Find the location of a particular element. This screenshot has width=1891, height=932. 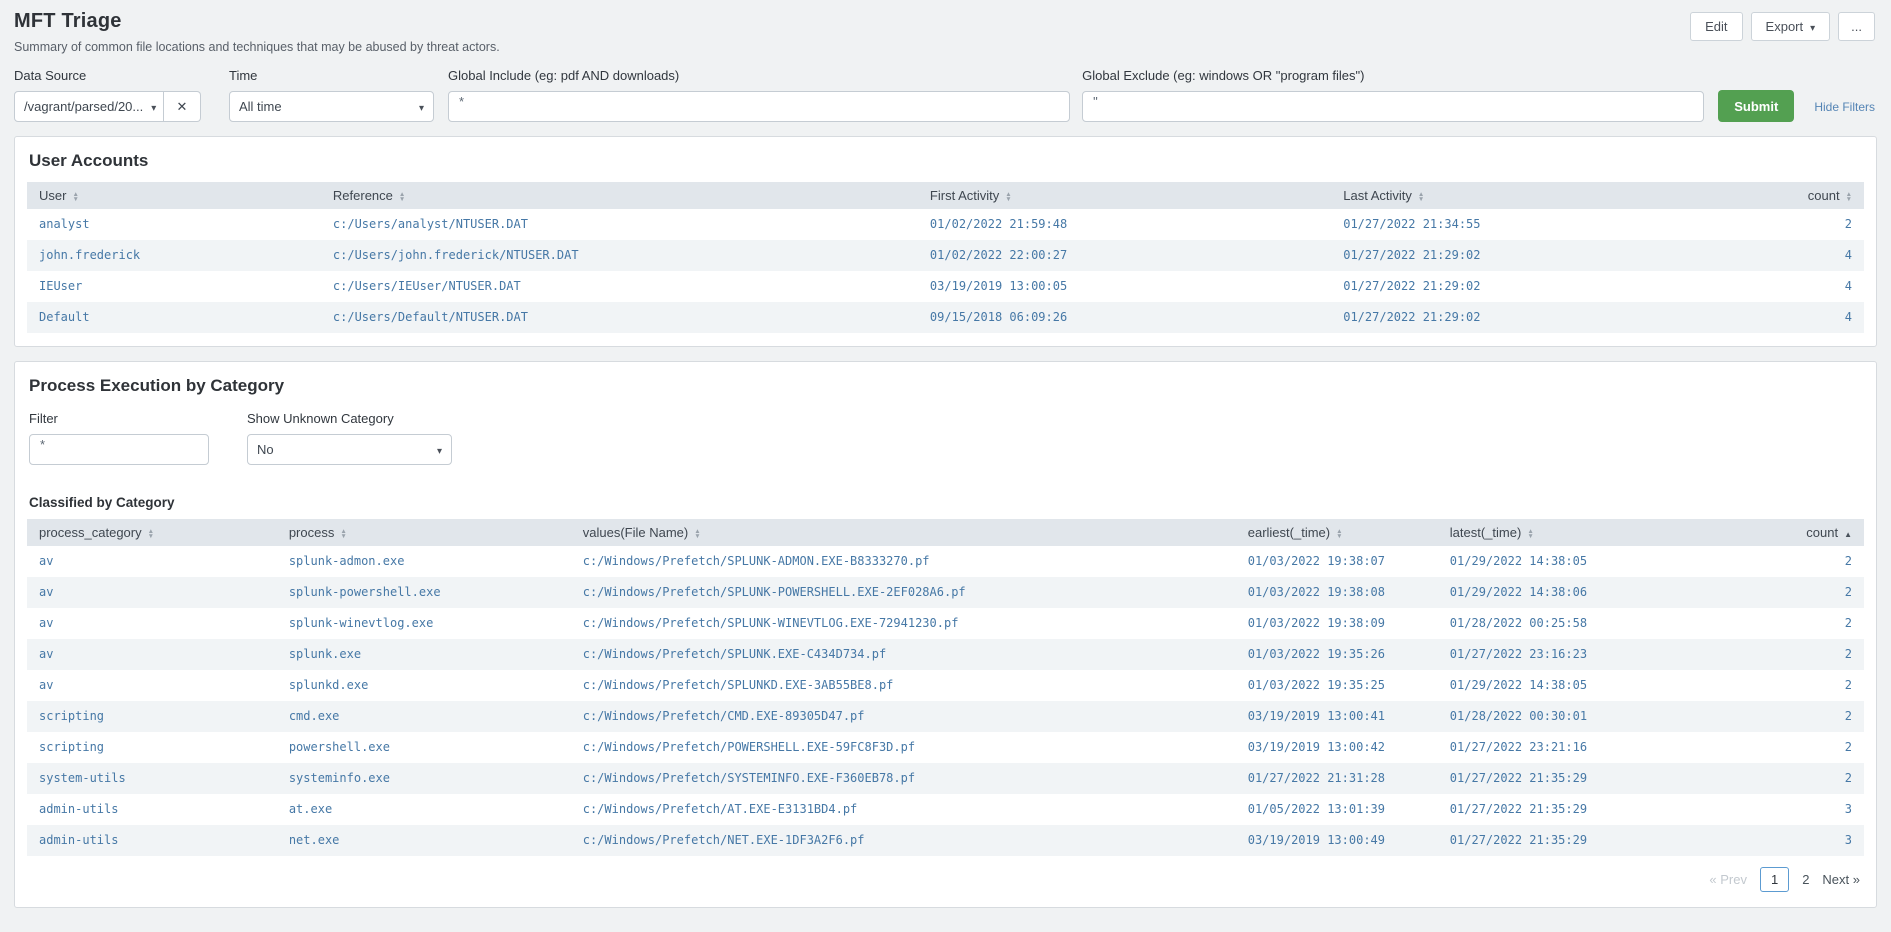

table-cell: 01/27/2022 23:21:16 is located at coordinates (1518, 747).